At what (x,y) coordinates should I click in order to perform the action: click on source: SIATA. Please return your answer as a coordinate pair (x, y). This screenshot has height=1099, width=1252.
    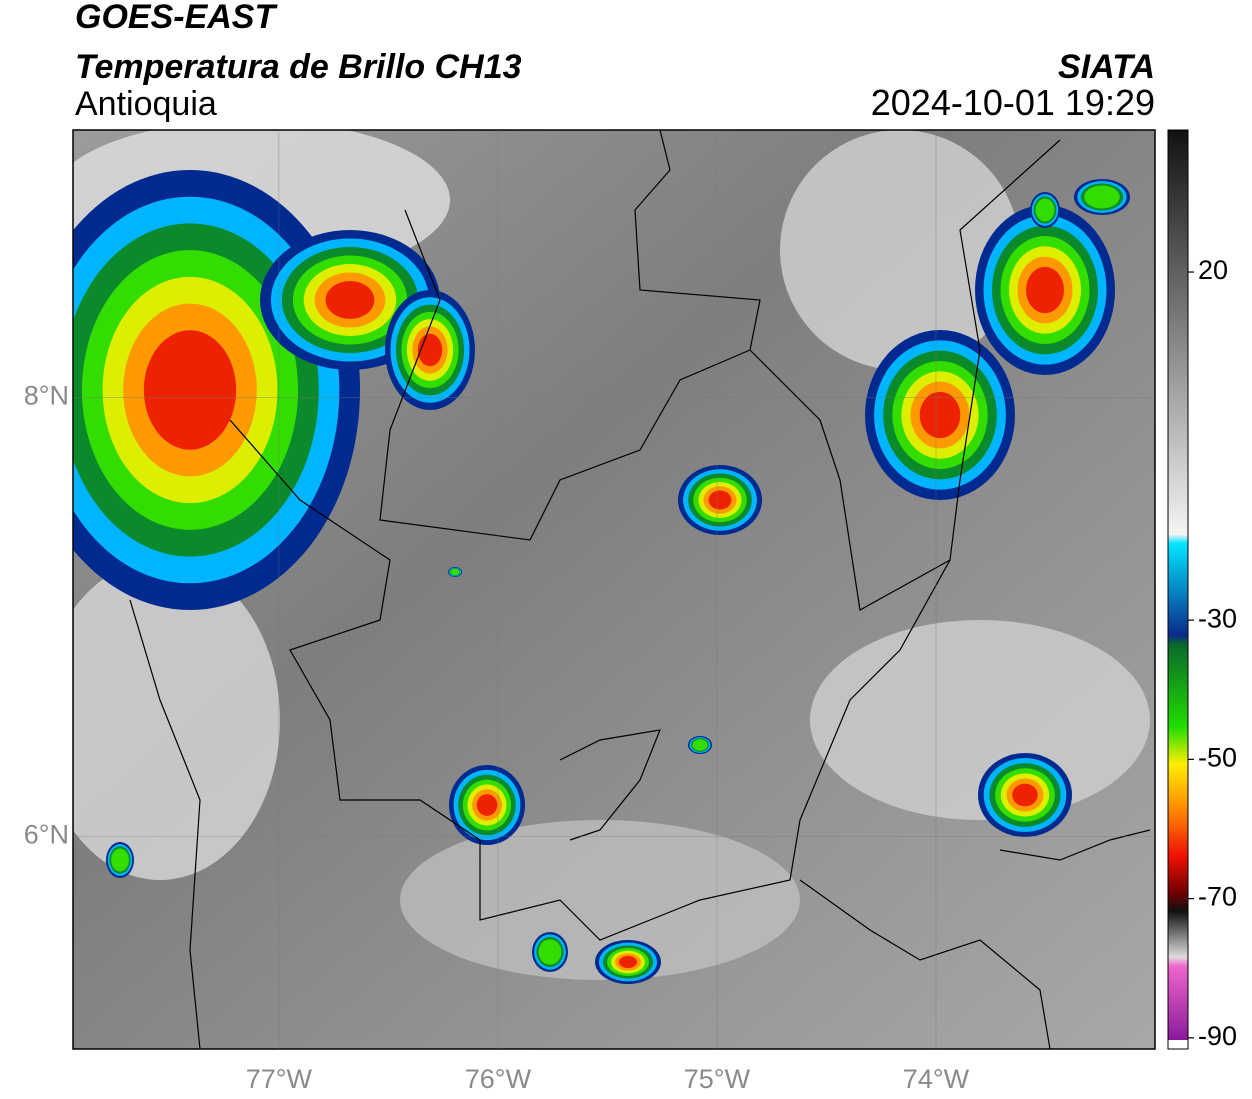
    Looking at the image, I should click on (1106, 67).